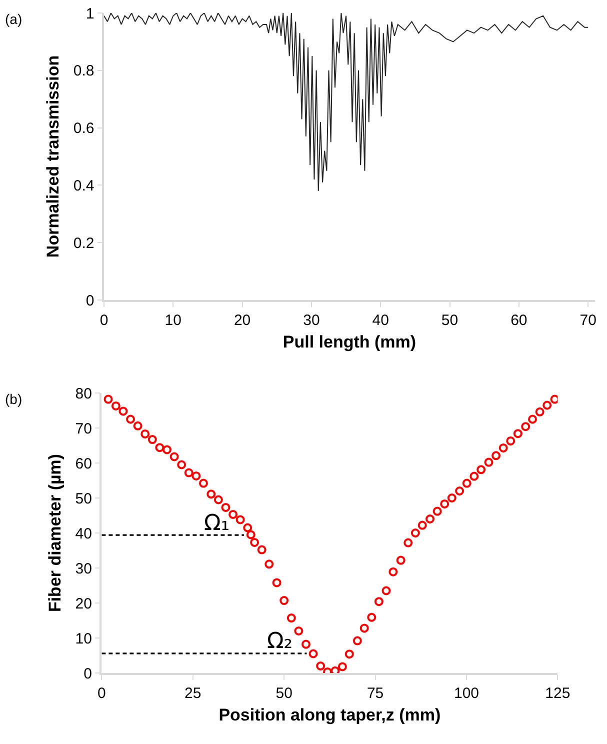 This screenshot has height=744, width=607. Describe the element at coordinates (217, 523) in the screenshot. I see `annotation: Ω₁` at that location.